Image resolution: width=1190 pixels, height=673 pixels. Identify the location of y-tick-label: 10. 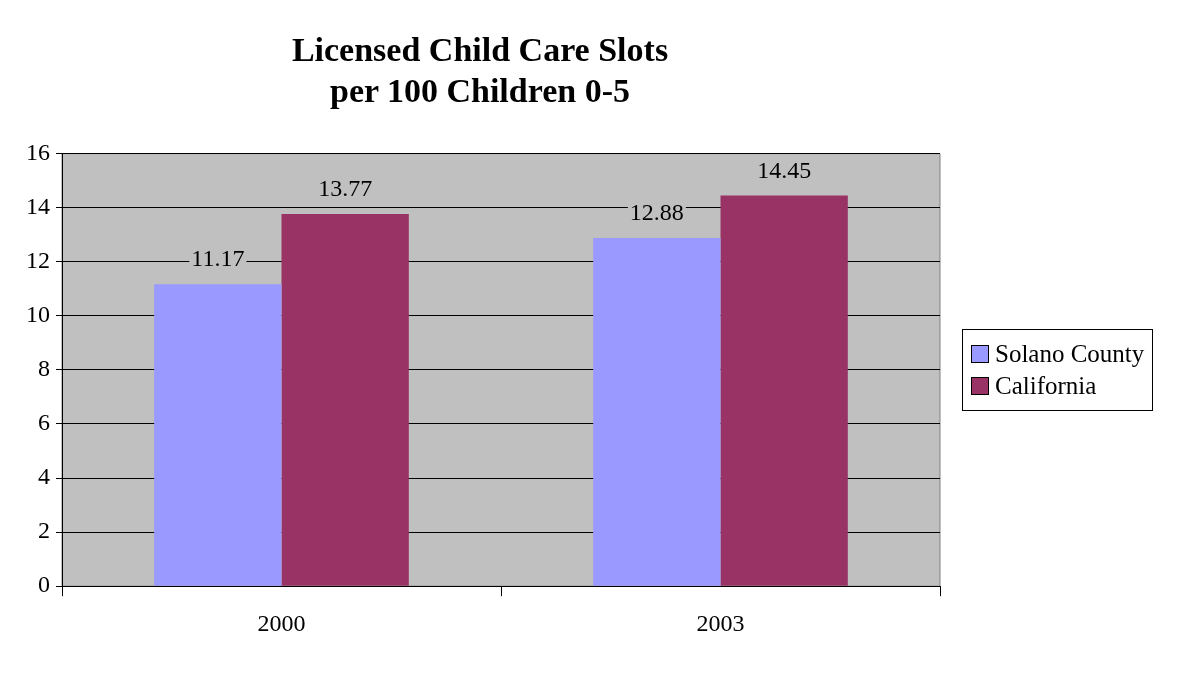
(38, 314).